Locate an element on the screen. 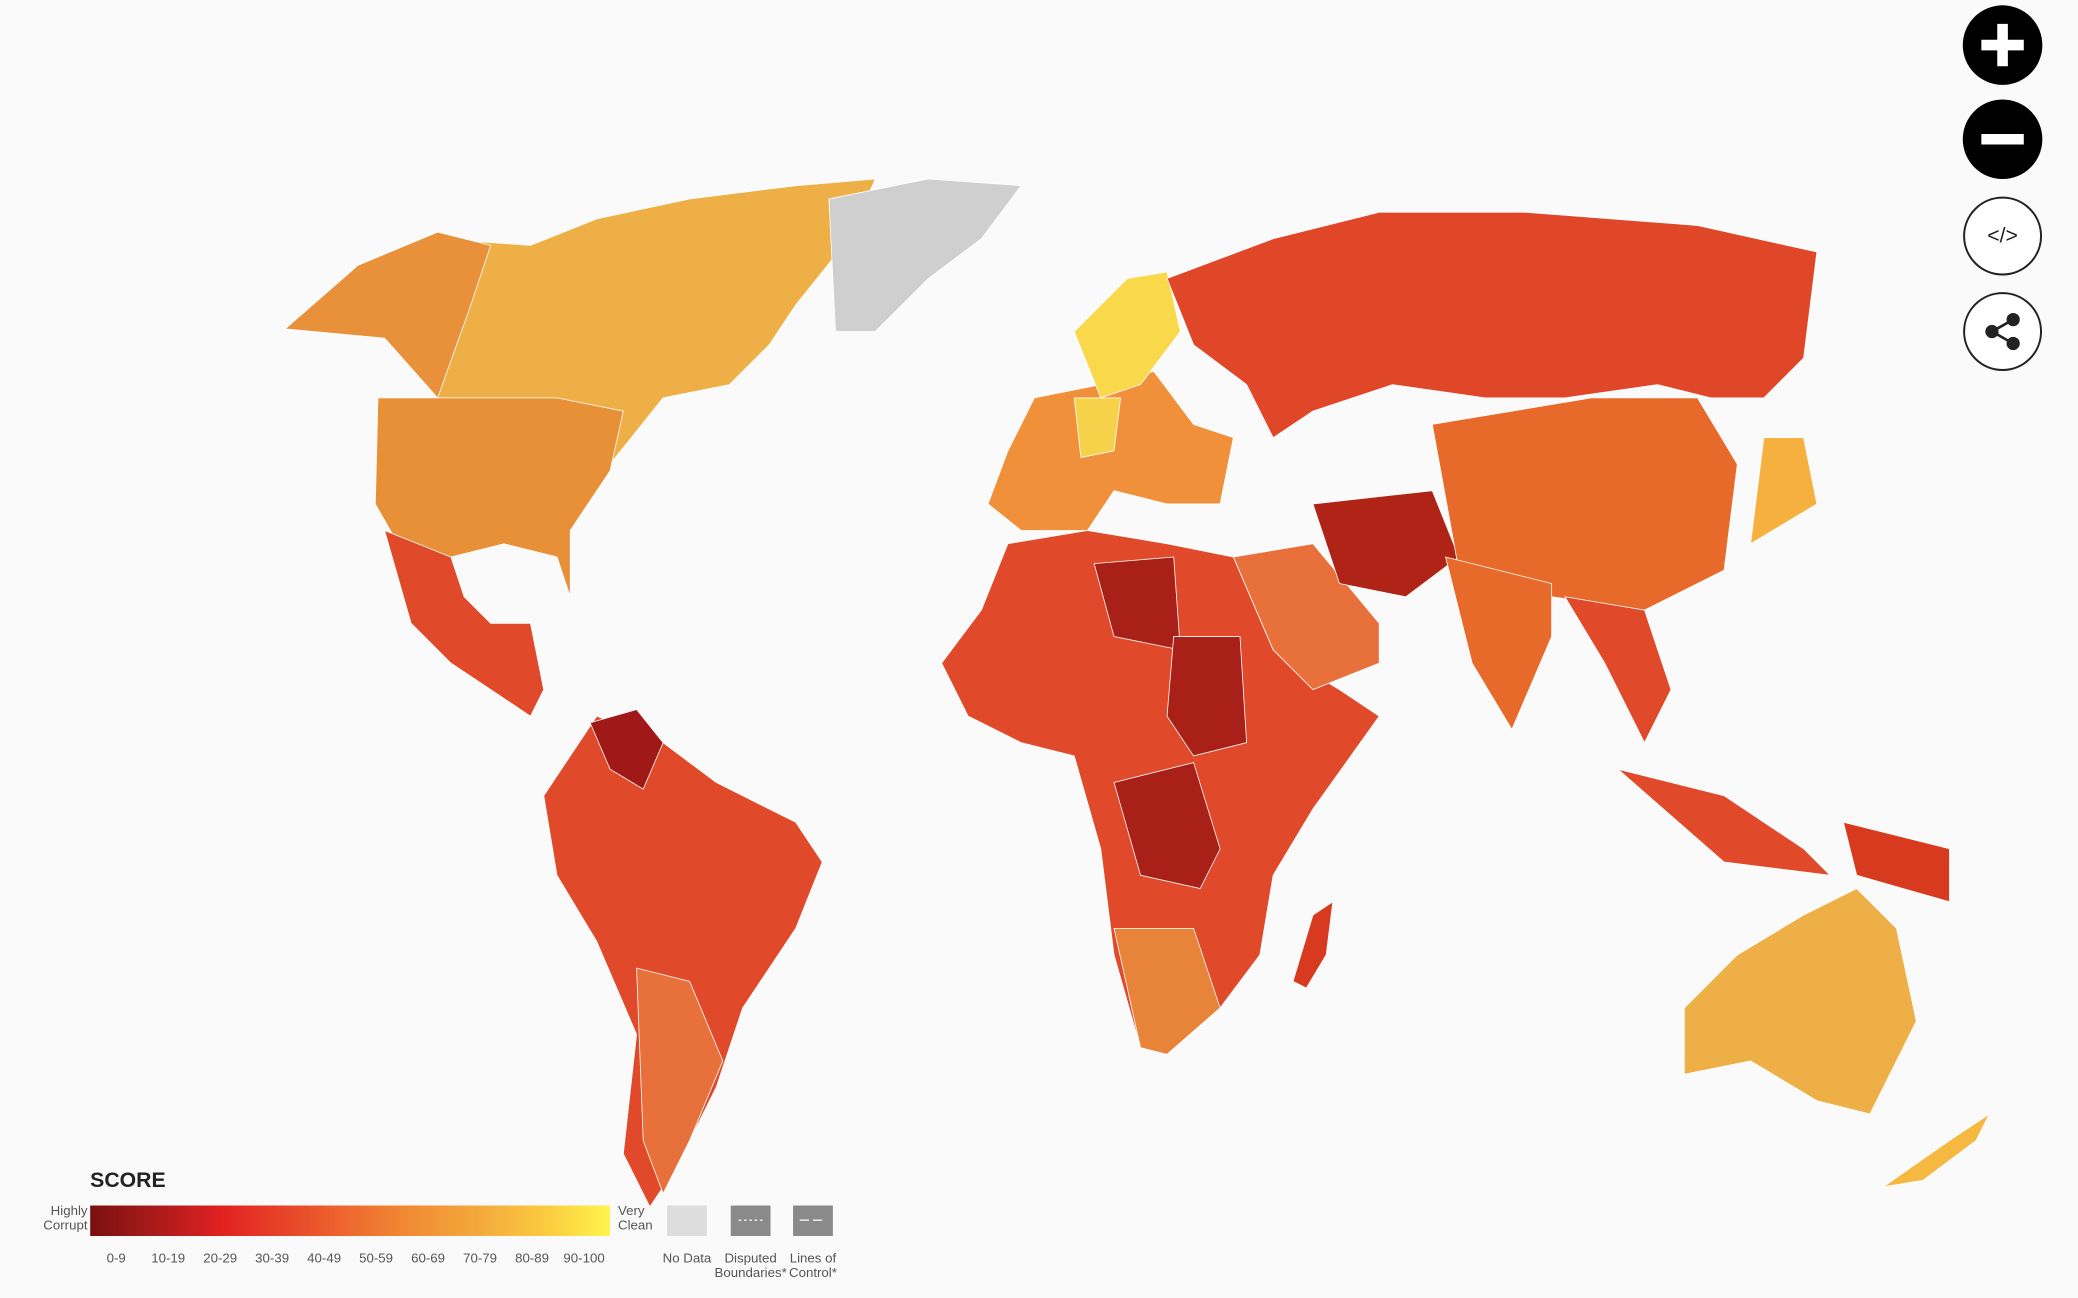 The width and height of the screenshot is (2078, 1298). embed-label: </> is located at coordinates (2002, 236).